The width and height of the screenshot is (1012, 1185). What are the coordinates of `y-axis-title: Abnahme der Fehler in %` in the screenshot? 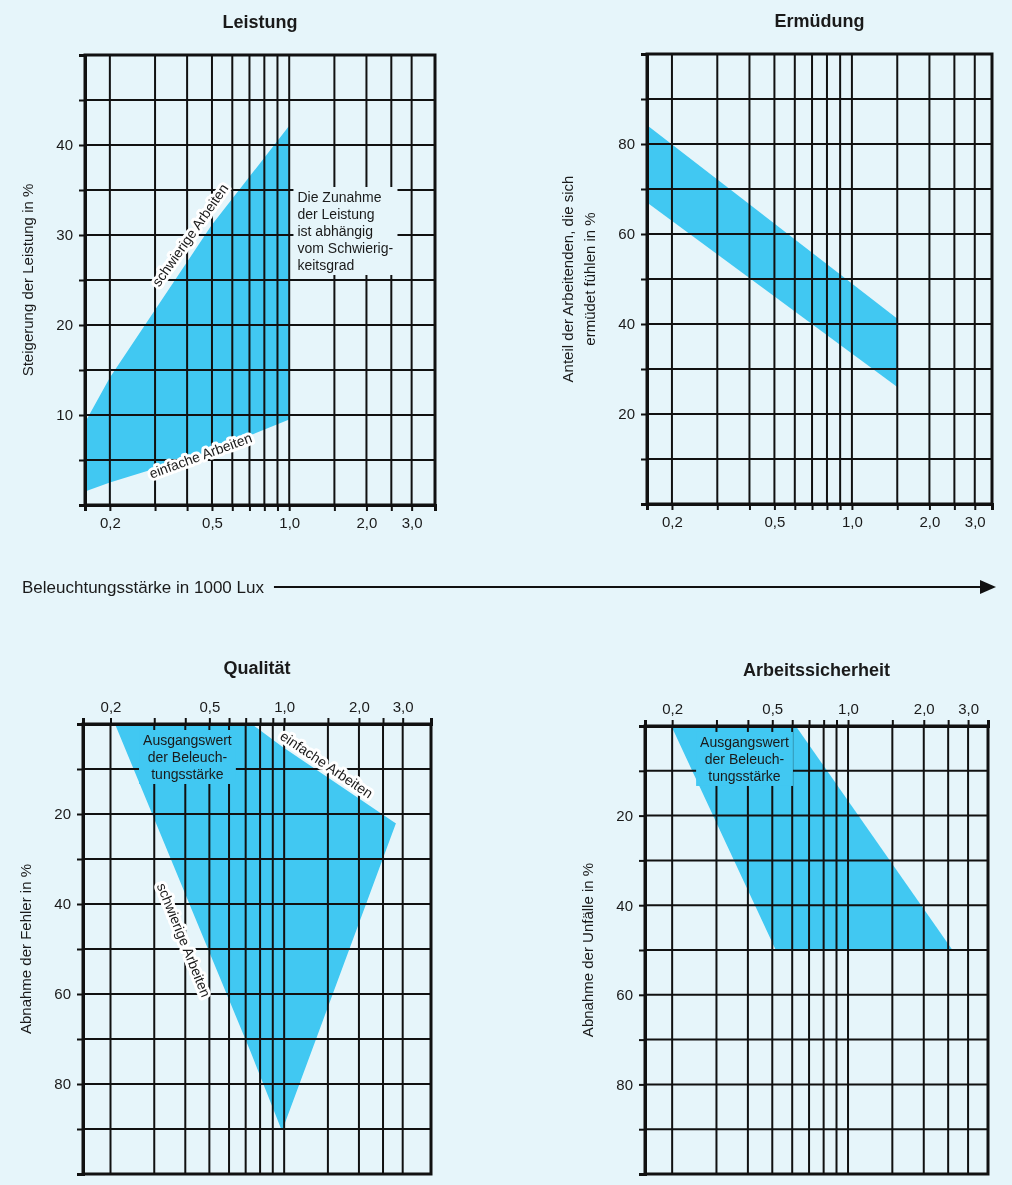 It's located at (25, 949).